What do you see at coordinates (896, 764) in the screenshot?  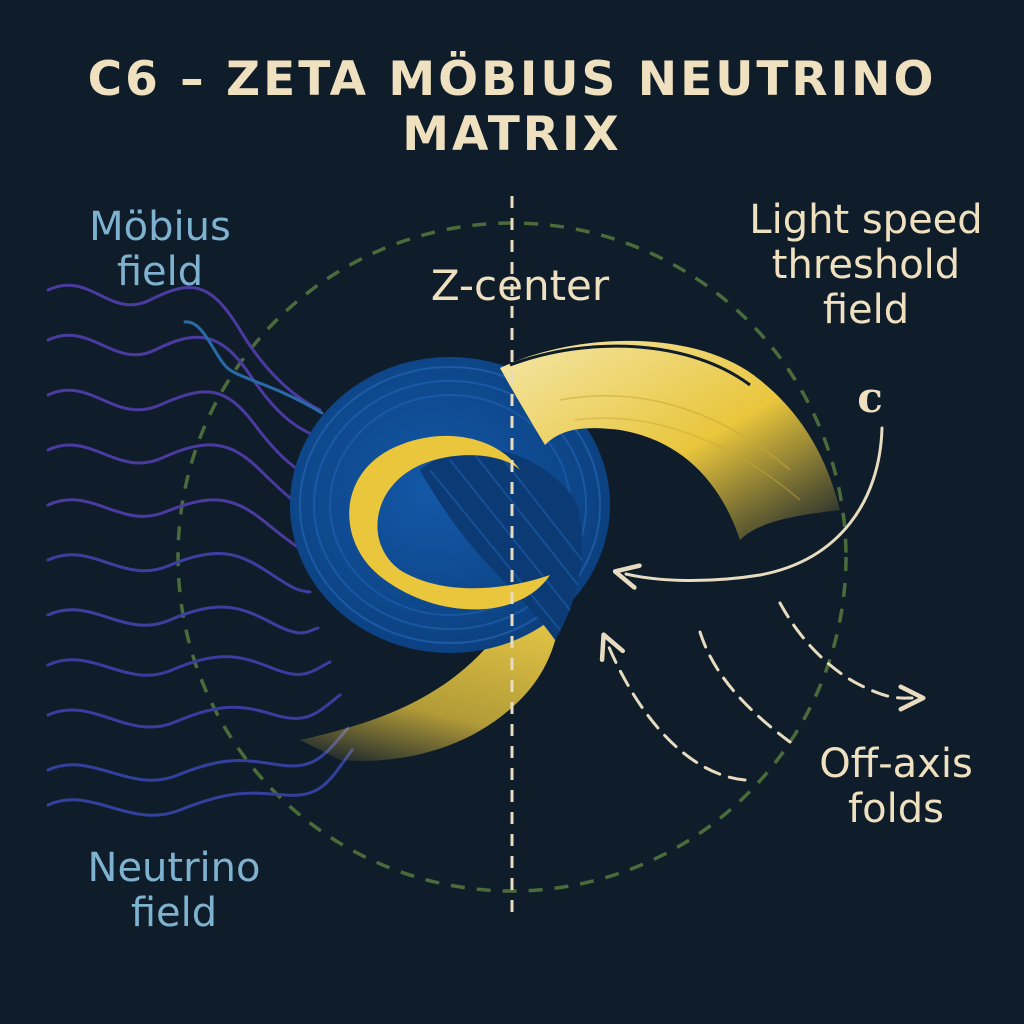 I see `off-axis-line-1: Off-axis` at bounding box center [896, 764].